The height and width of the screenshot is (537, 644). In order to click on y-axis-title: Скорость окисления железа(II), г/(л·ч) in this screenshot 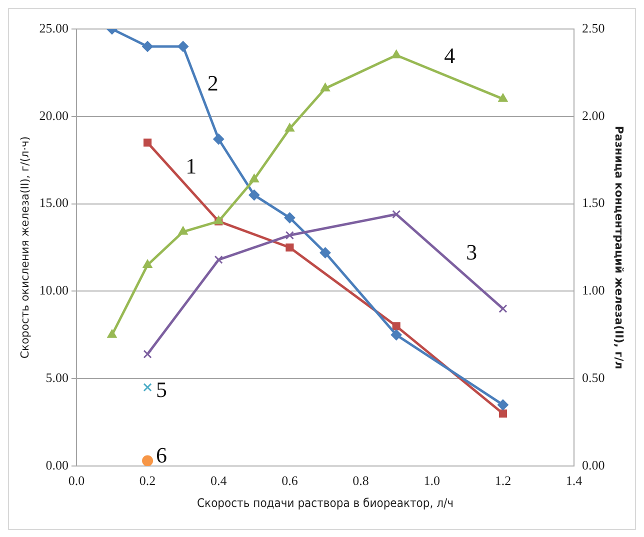, I will do `click(25, 247)`.